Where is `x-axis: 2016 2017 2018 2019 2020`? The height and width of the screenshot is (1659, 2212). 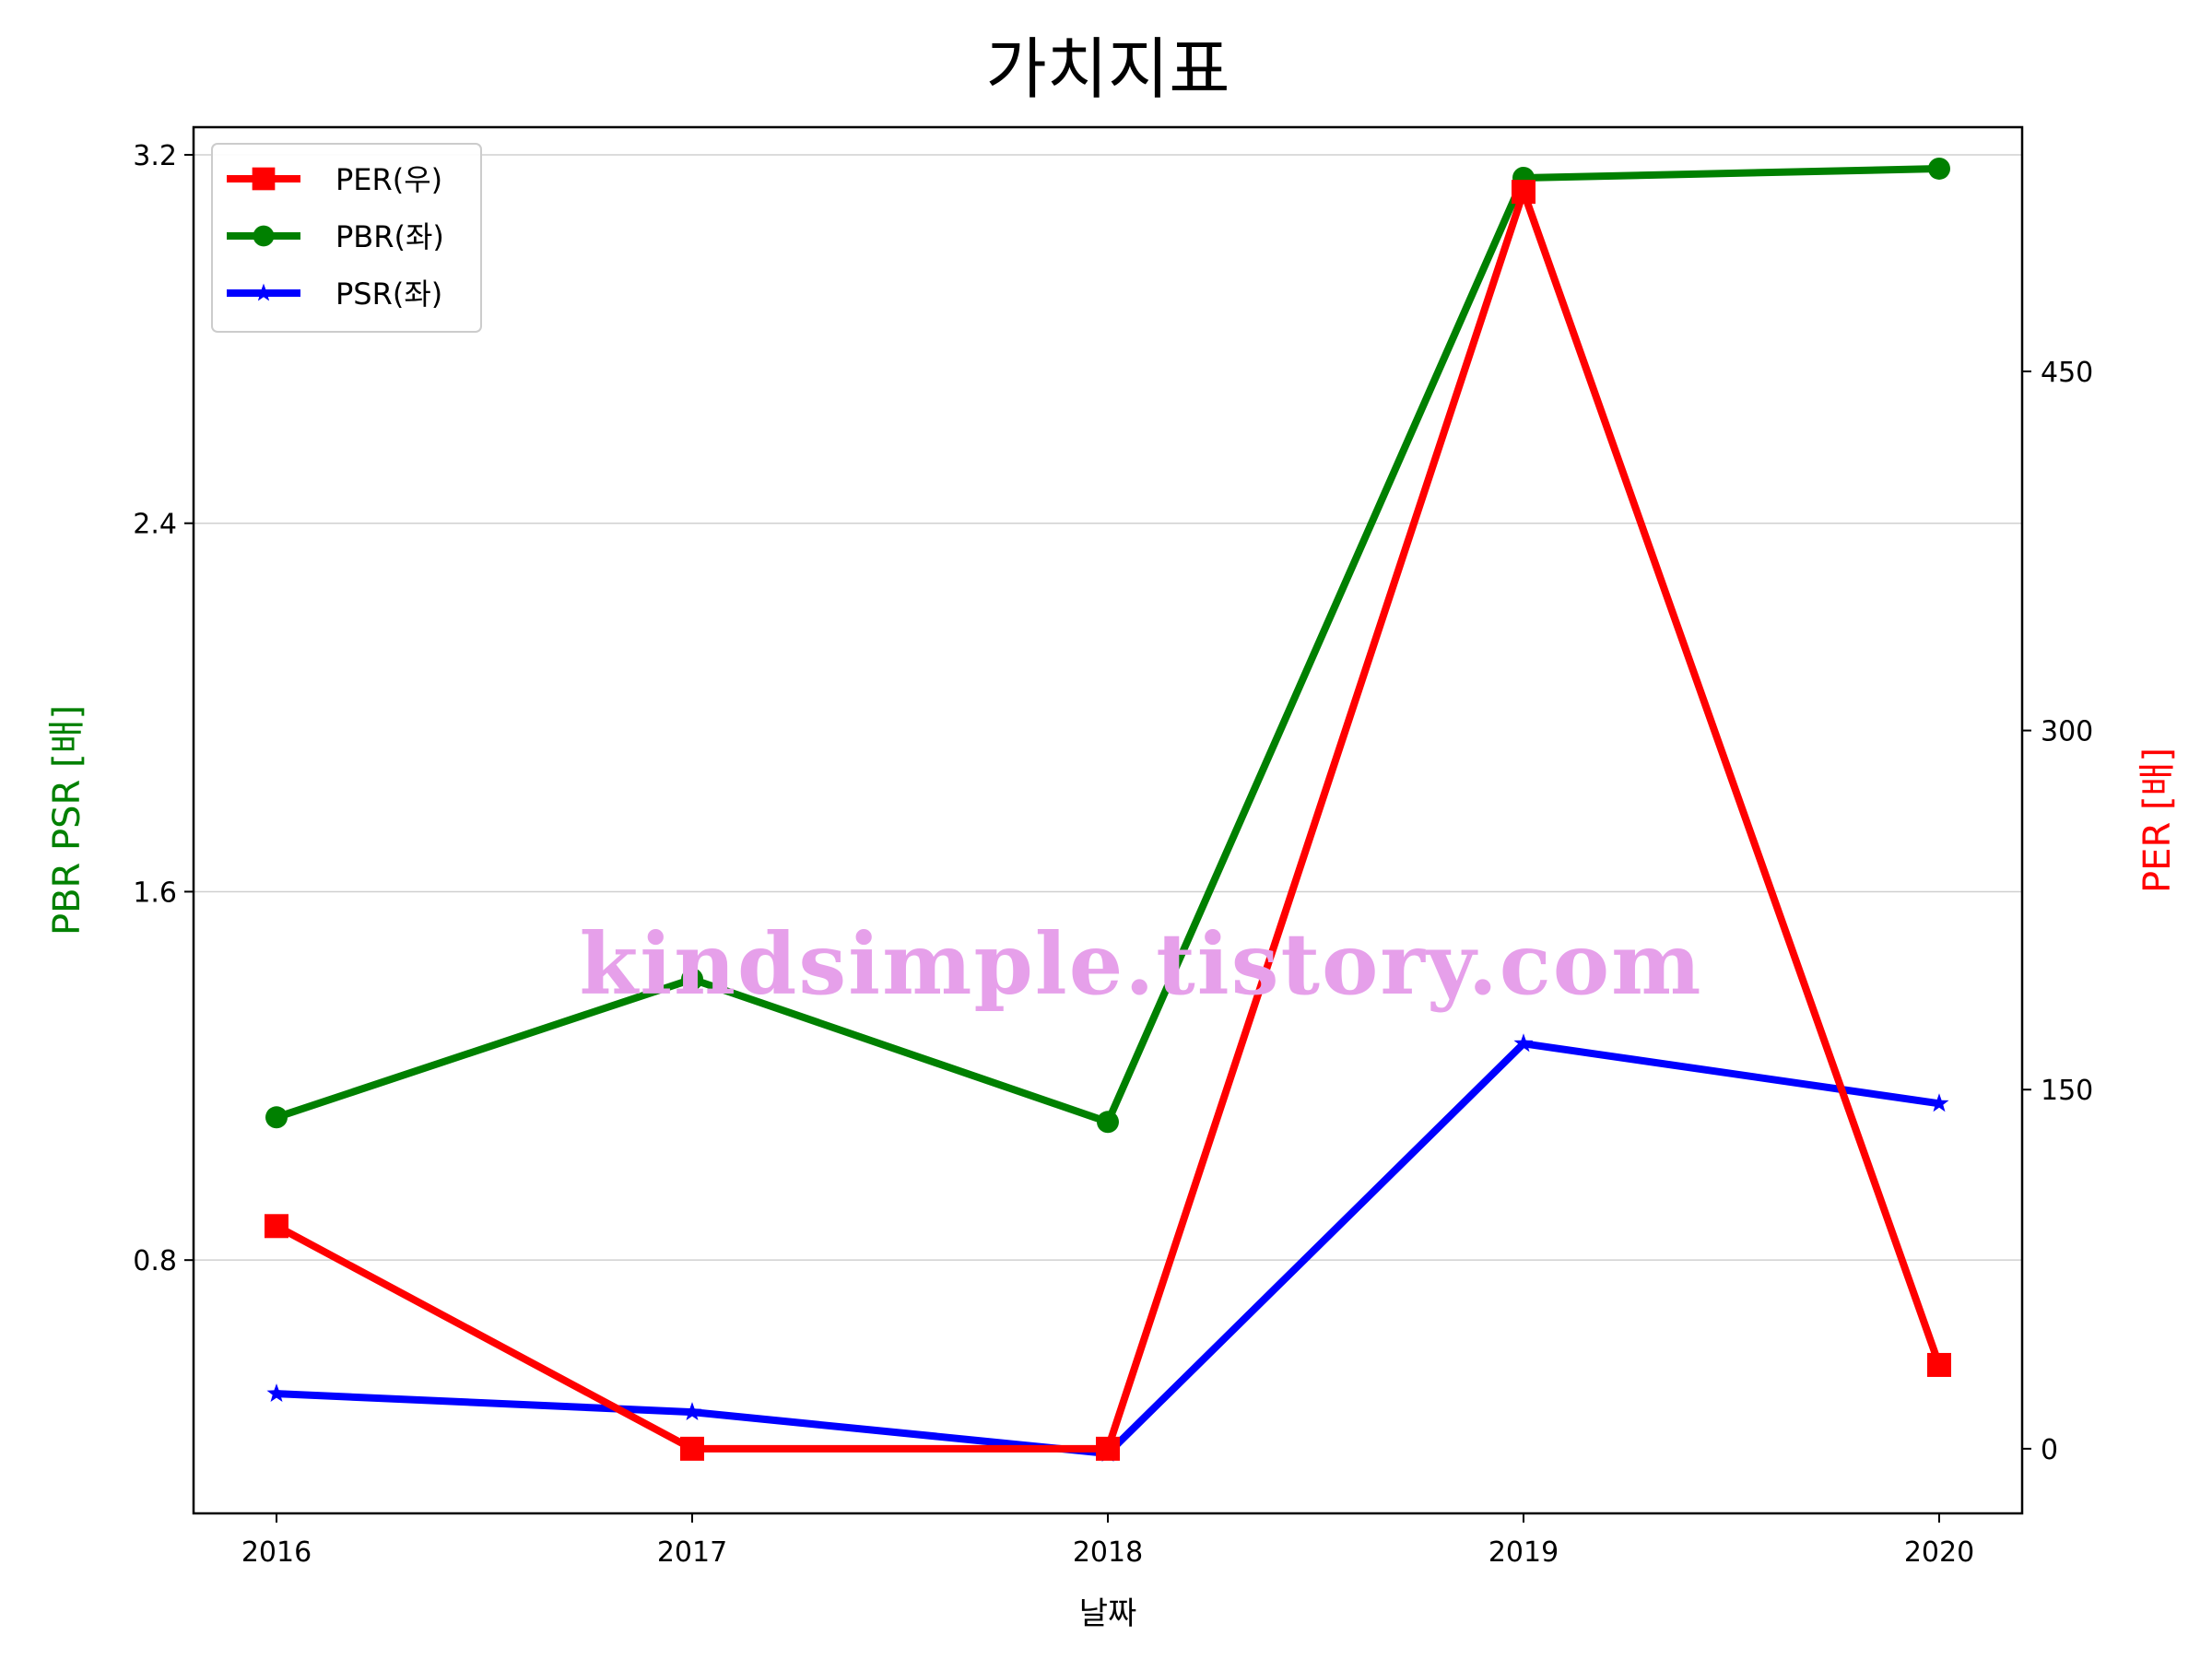
x-axis: 2016 2017 2018 2019 2020 is located at coordinates (1107, 1541).